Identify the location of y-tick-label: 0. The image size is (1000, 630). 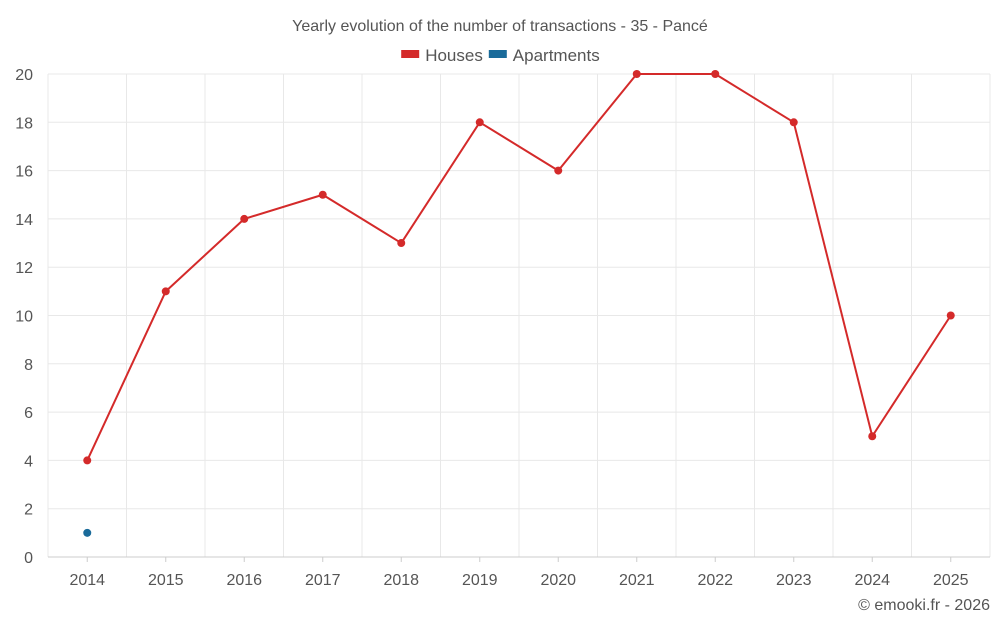
(28, 558).